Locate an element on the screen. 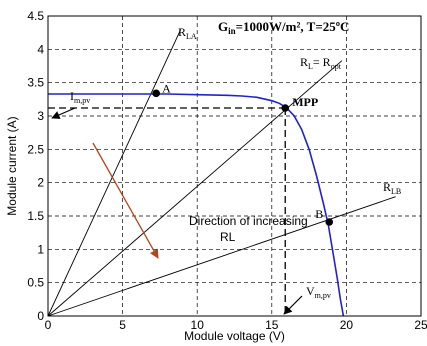  x-tick-label: 15 is located at coordinates (272, 325).